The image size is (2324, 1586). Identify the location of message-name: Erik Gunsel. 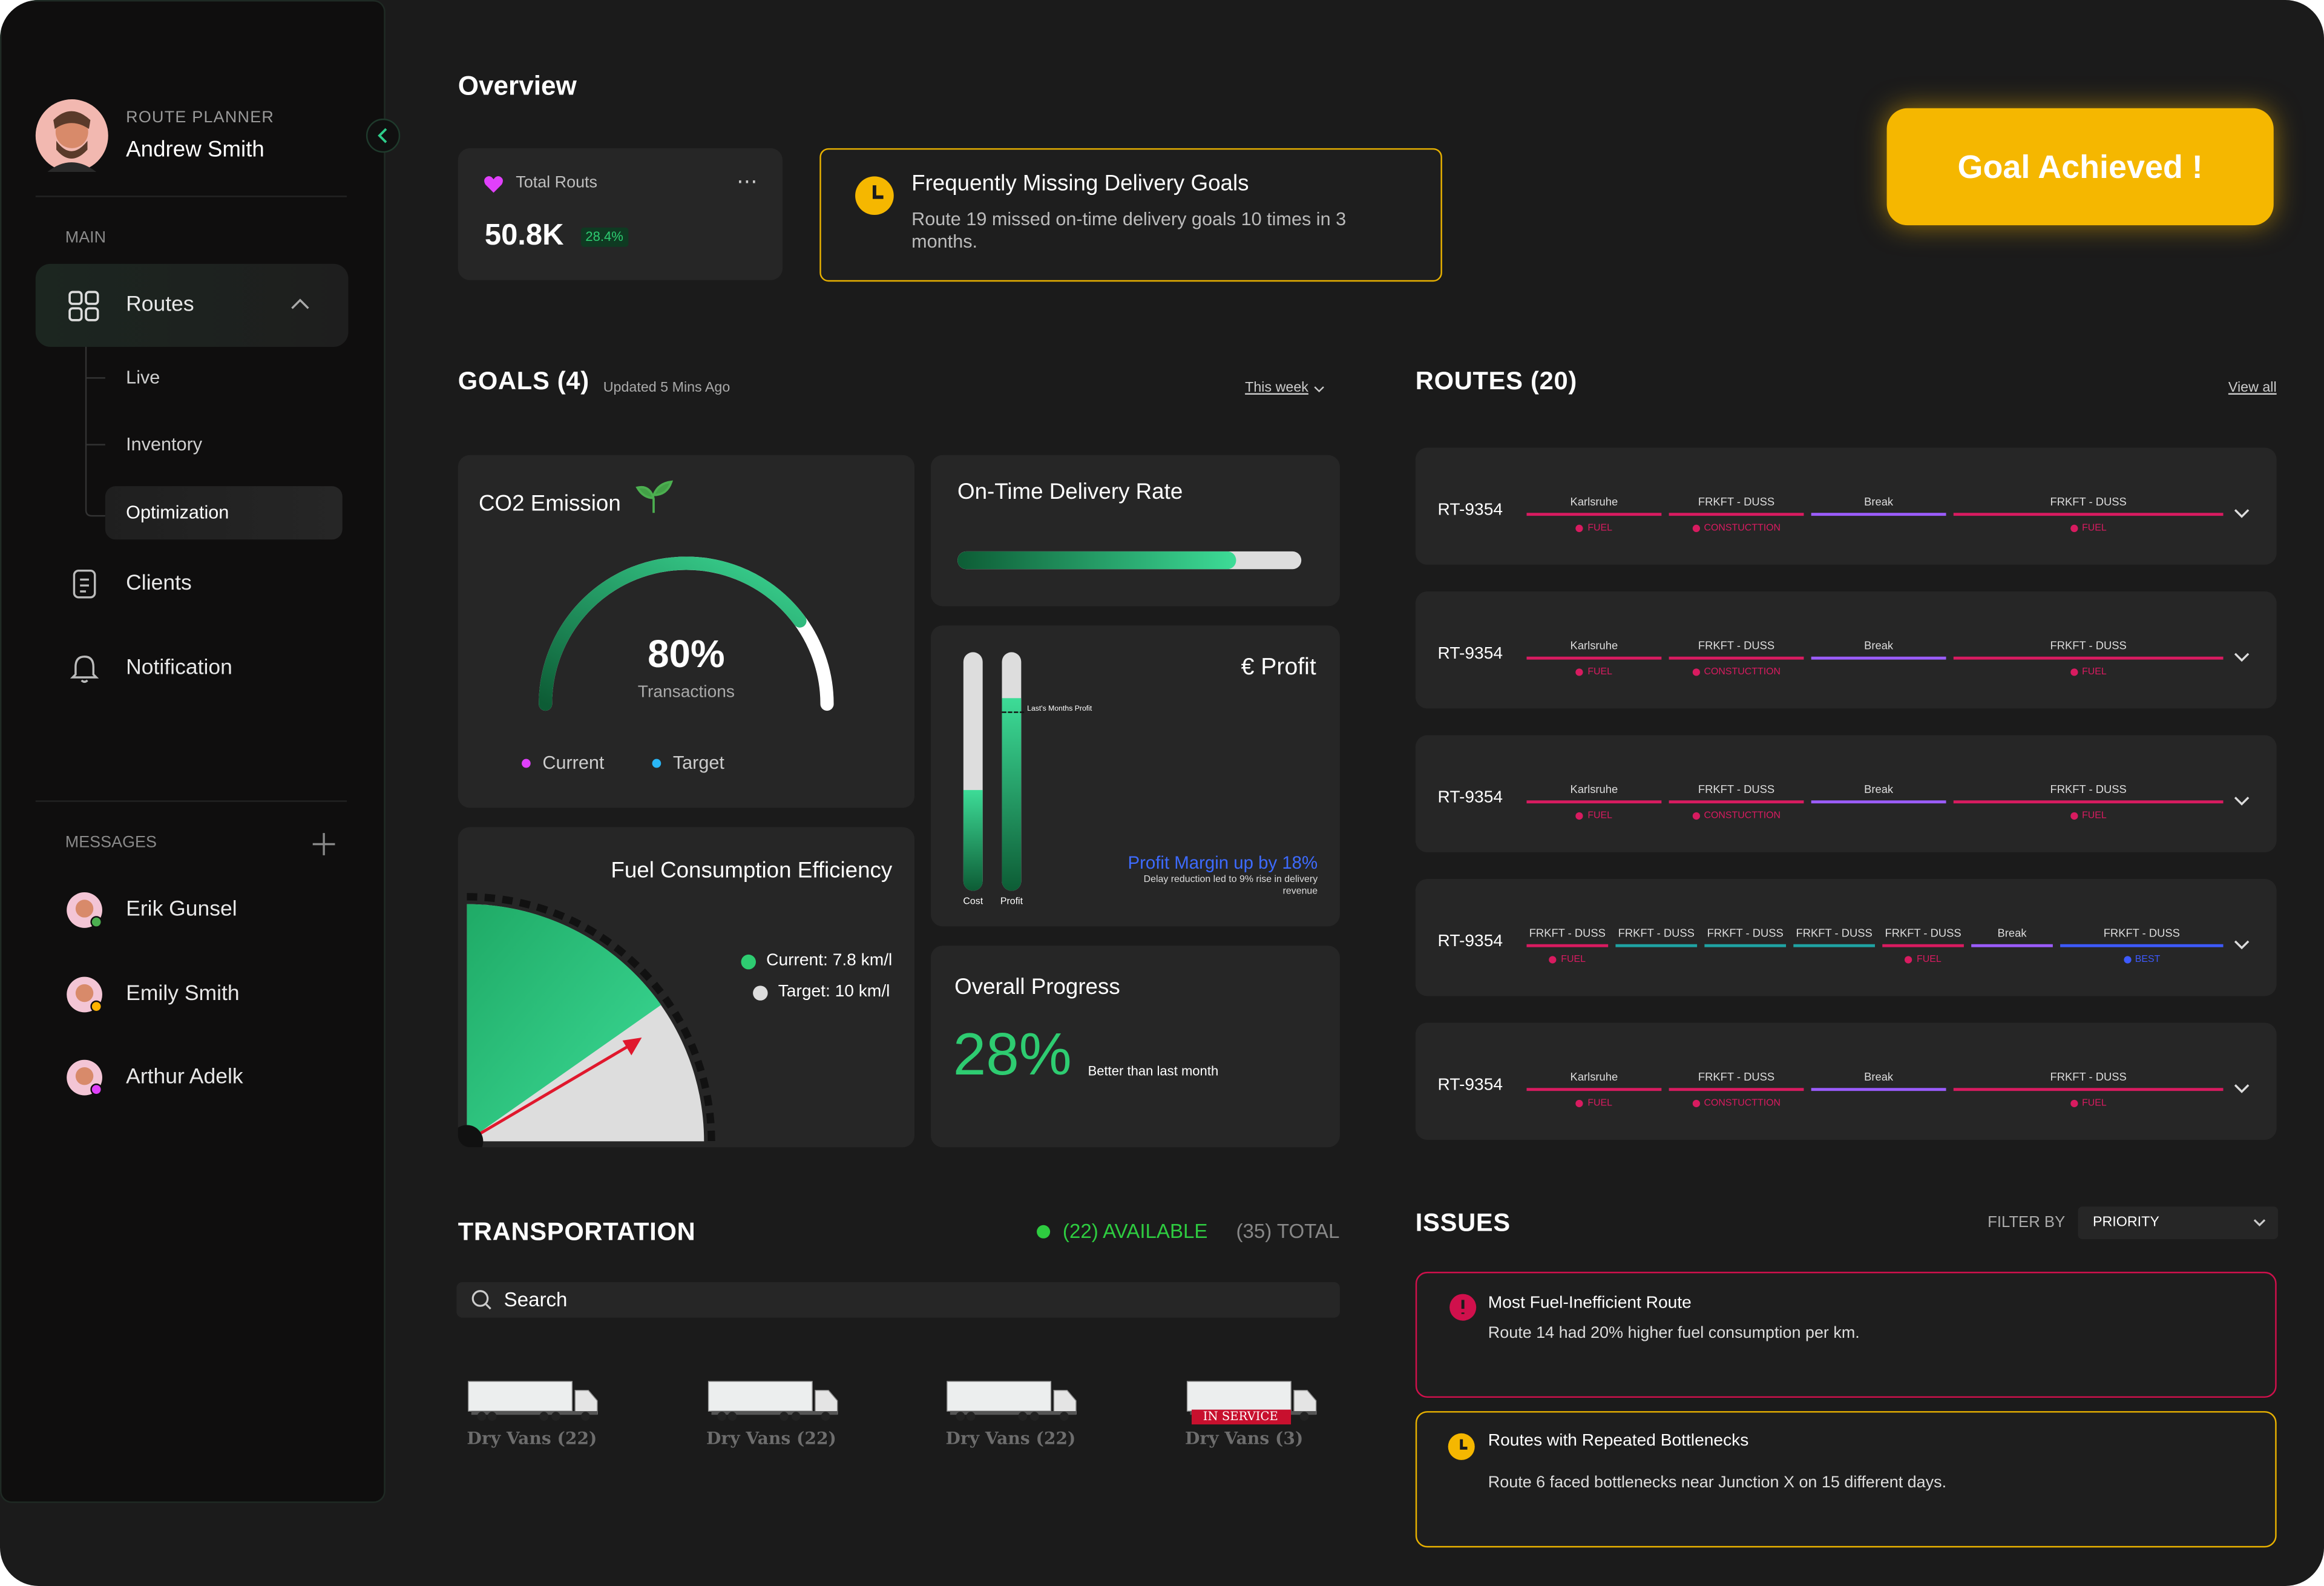
(182, 910).